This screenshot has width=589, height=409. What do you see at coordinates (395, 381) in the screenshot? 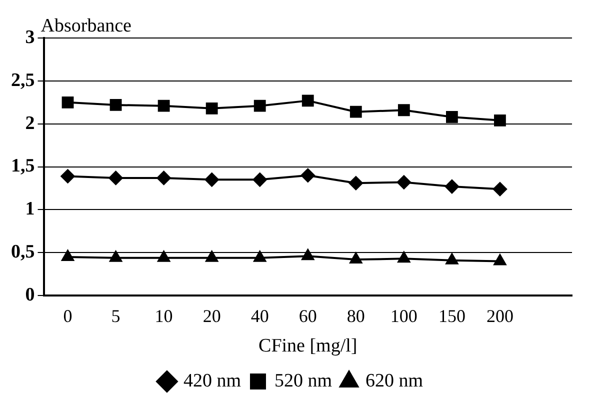
I see `legend-label: 620 nm` at bounding box center [395, 381].